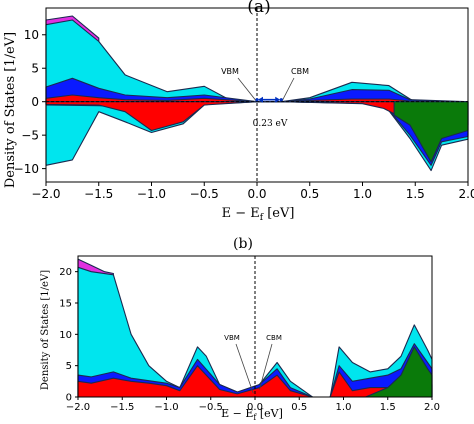 The image size is (474, 424). I want to click on panel-a-x-tick-label: 0.5, so click(309, 194).